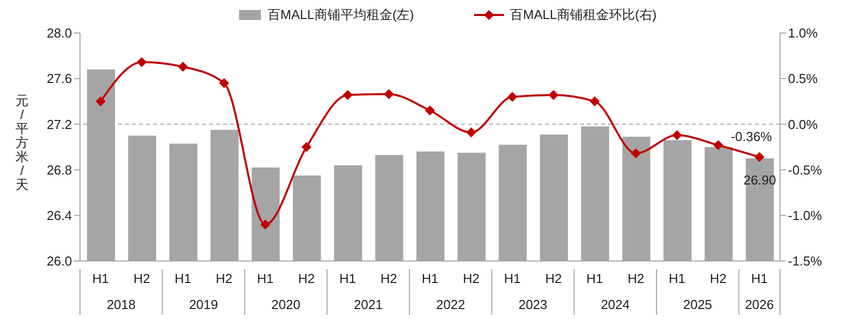 The image size is (841, 321). Describe the element at coordinates (59, 261) in the screenshot. I see `y-tick-label: 26.0` at that location.